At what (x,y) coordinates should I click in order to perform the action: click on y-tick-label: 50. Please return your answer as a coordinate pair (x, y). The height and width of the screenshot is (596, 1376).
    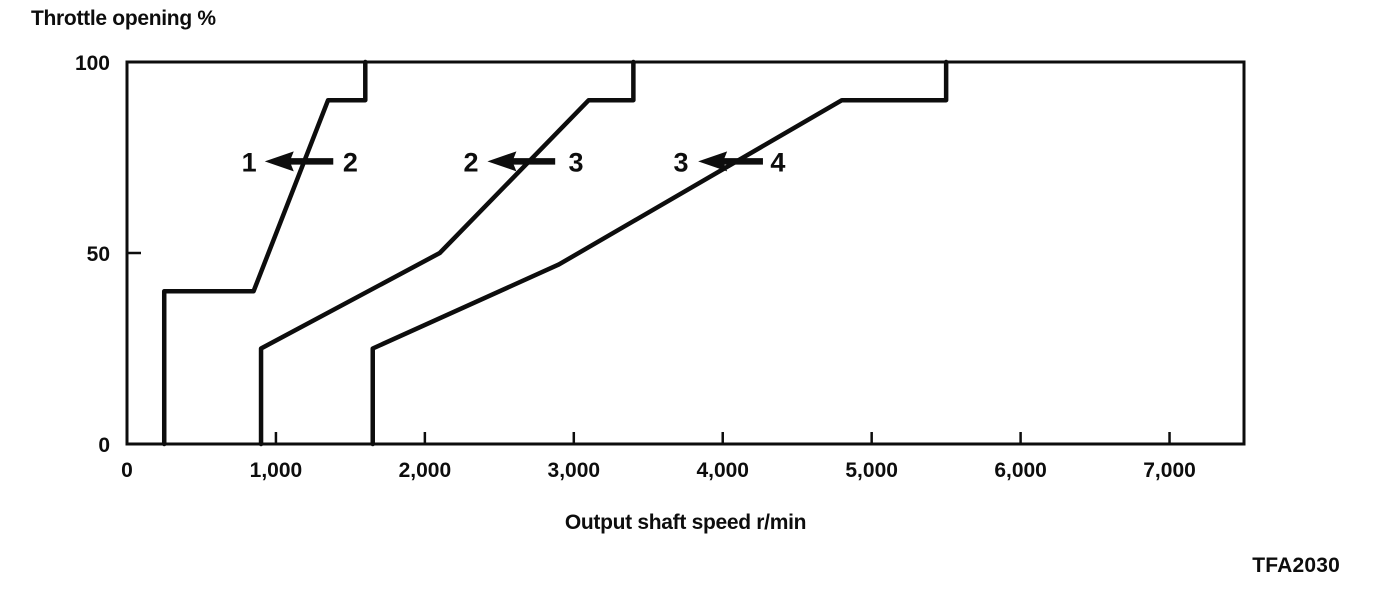
    Looking at the image, I should click on (98, 254).